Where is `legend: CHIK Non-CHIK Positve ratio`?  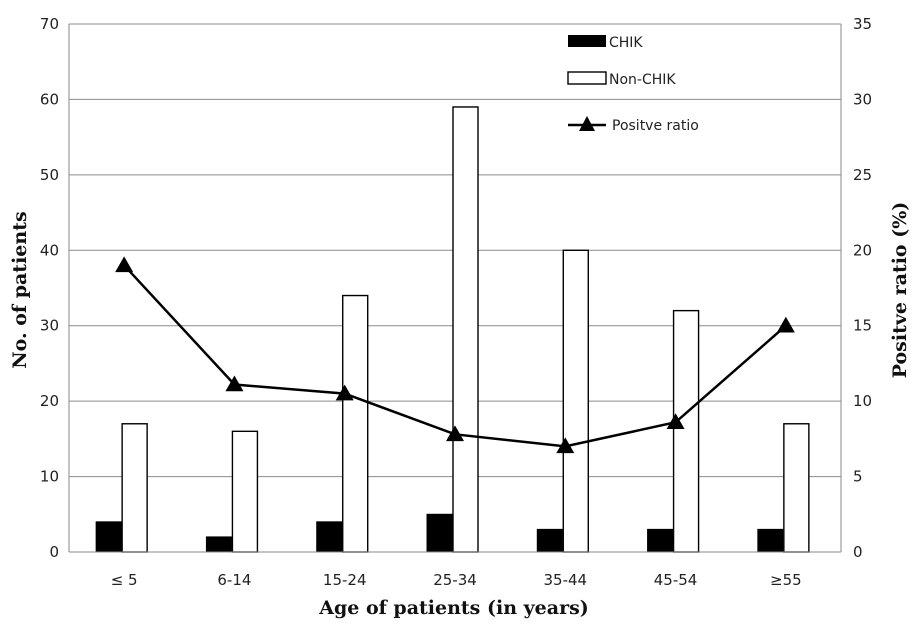
legend: CHIK Non-CHIK Positve ratio is located at coordinates (633, 84).